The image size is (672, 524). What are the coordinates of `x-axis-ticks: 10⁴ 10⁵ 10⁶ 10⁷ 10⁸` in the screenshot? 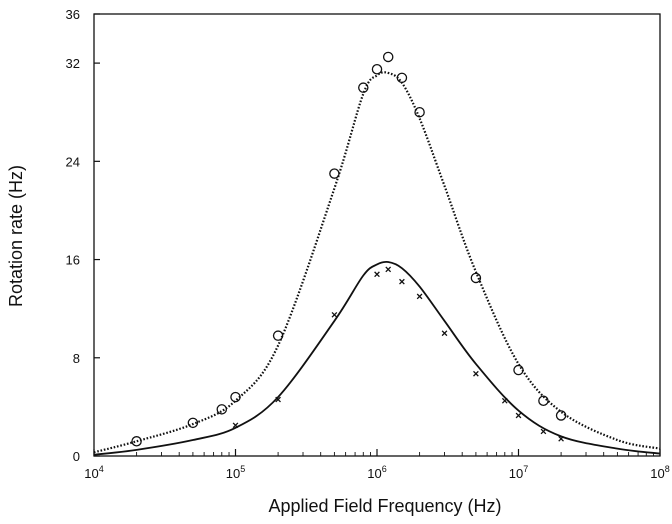 It's located at (377, 465).